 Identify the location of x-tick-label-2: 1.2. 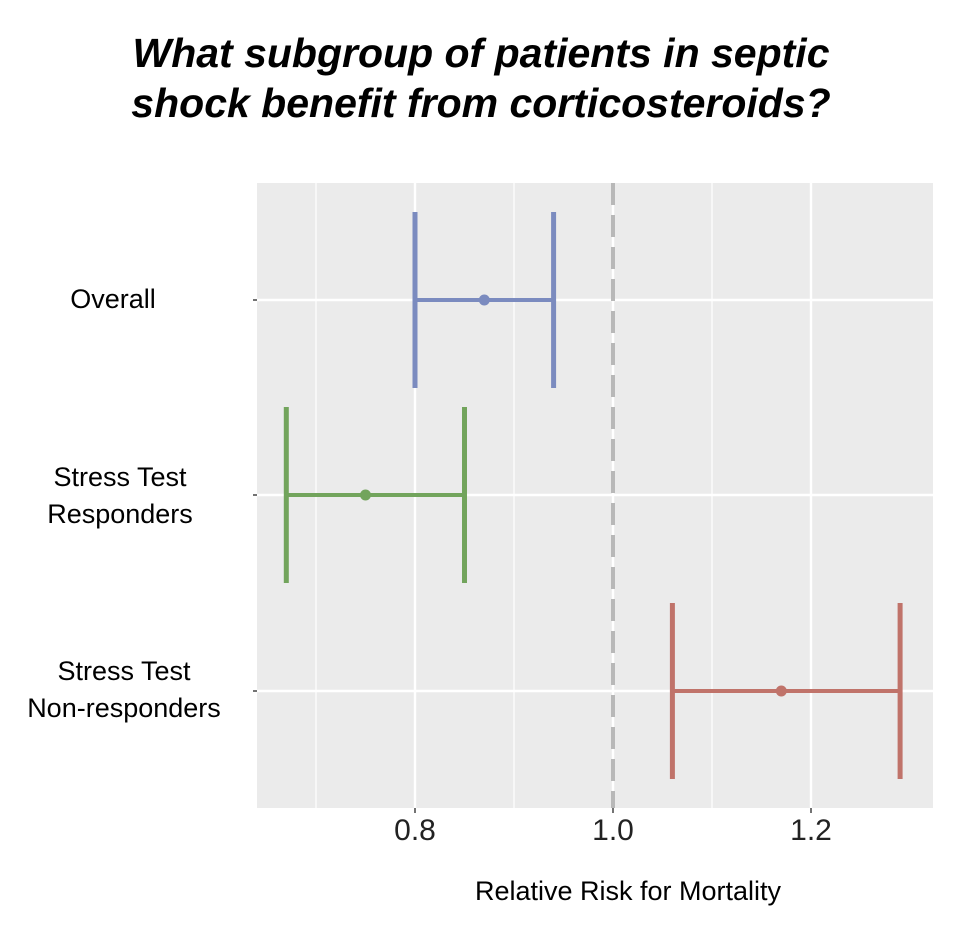
(811, 830).